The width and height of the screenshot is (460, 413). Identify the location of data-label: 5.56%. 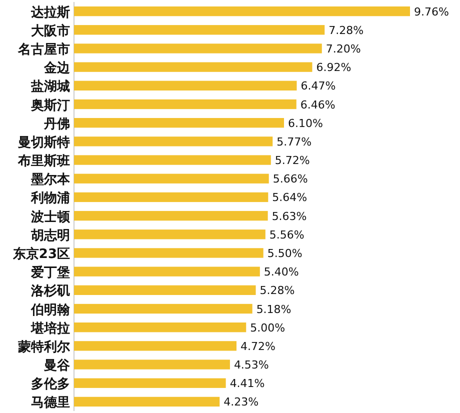
(286, 235).